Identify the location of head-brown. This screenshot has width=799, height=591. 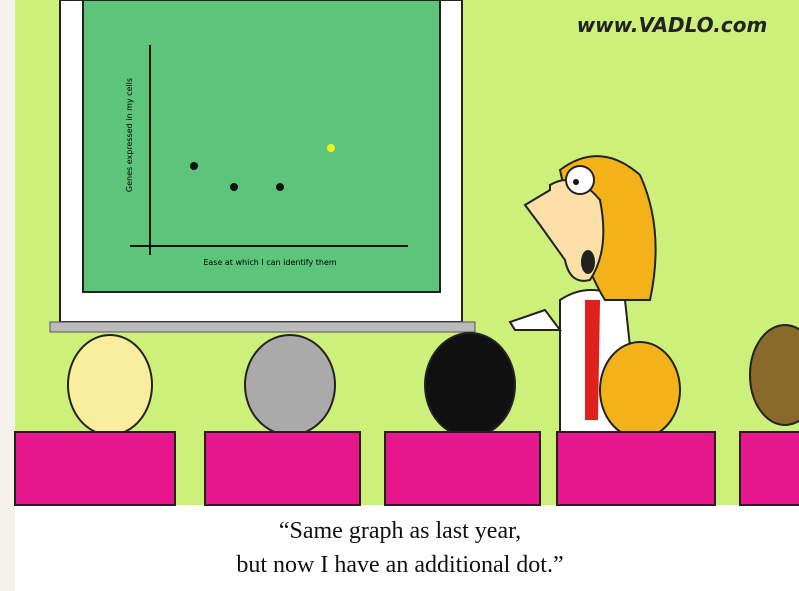
(774, 375).